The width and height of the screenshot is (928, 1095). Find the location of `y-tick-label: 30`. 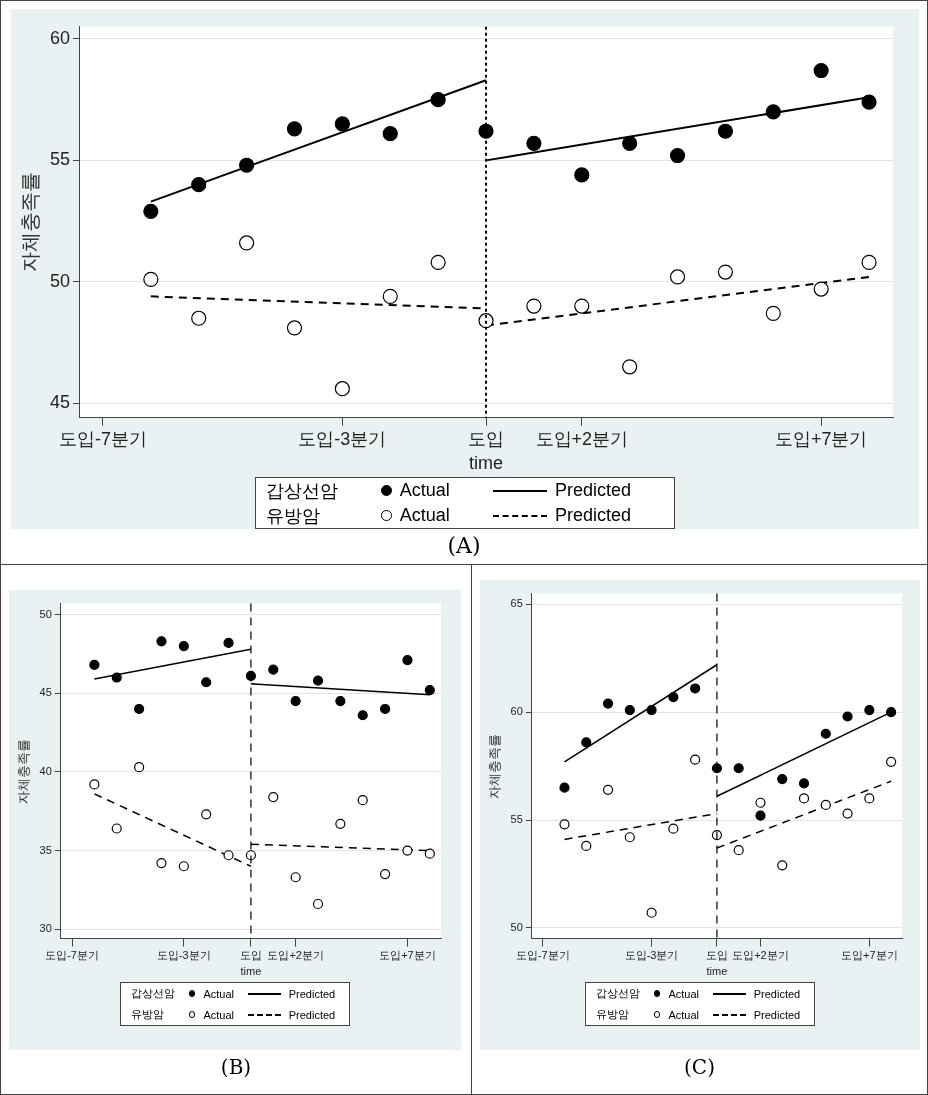

y-tick-label: 30 is located at coordinates (45, 928).